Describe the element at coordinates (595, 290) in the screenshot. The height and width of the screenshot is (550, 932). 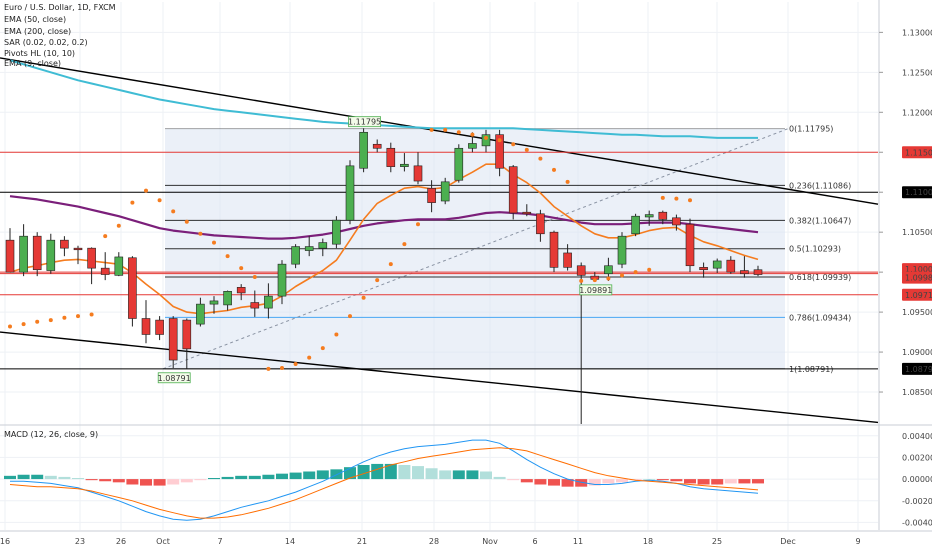
I see `pivot-label: 1.09891` at that location.